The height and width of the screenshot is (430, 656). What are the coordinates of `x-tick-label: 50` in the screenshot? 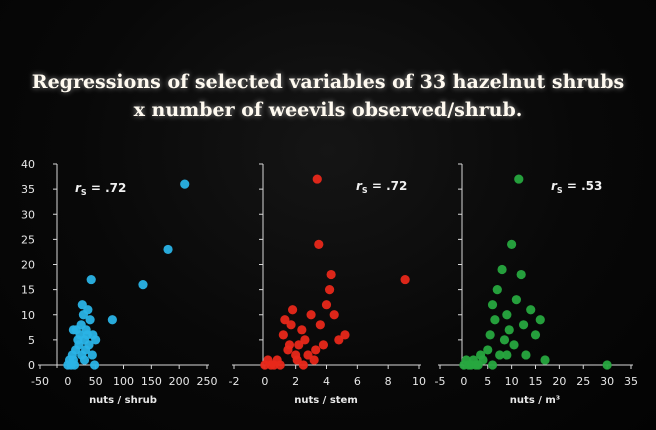 It's located at (96, 381).